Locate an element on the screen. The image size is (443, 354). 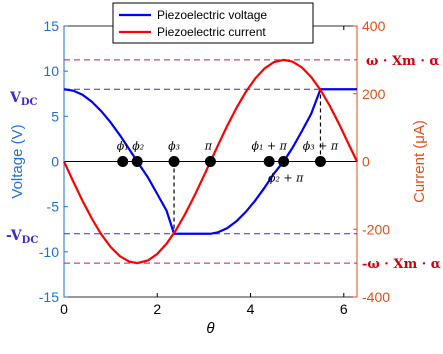
y-right-tick-label: -400 is located at coordinates (376, 297).